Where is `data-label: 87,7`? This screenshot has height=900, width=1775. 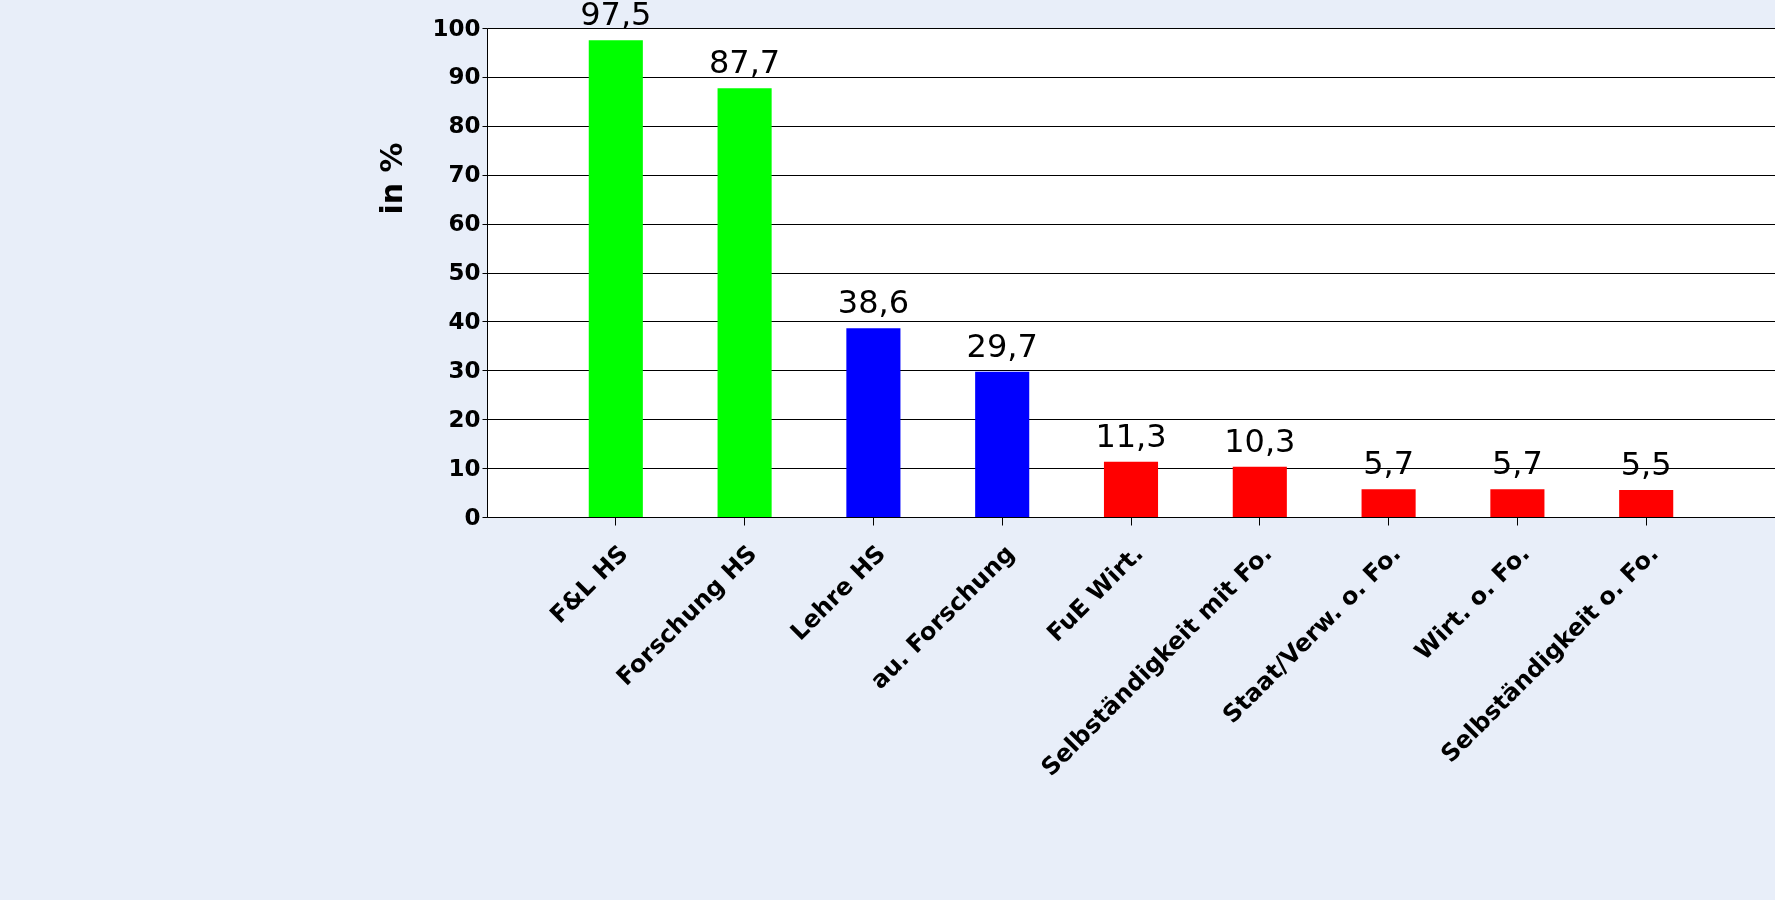
data-label: 87,7 is located at coordinates (744, 62).